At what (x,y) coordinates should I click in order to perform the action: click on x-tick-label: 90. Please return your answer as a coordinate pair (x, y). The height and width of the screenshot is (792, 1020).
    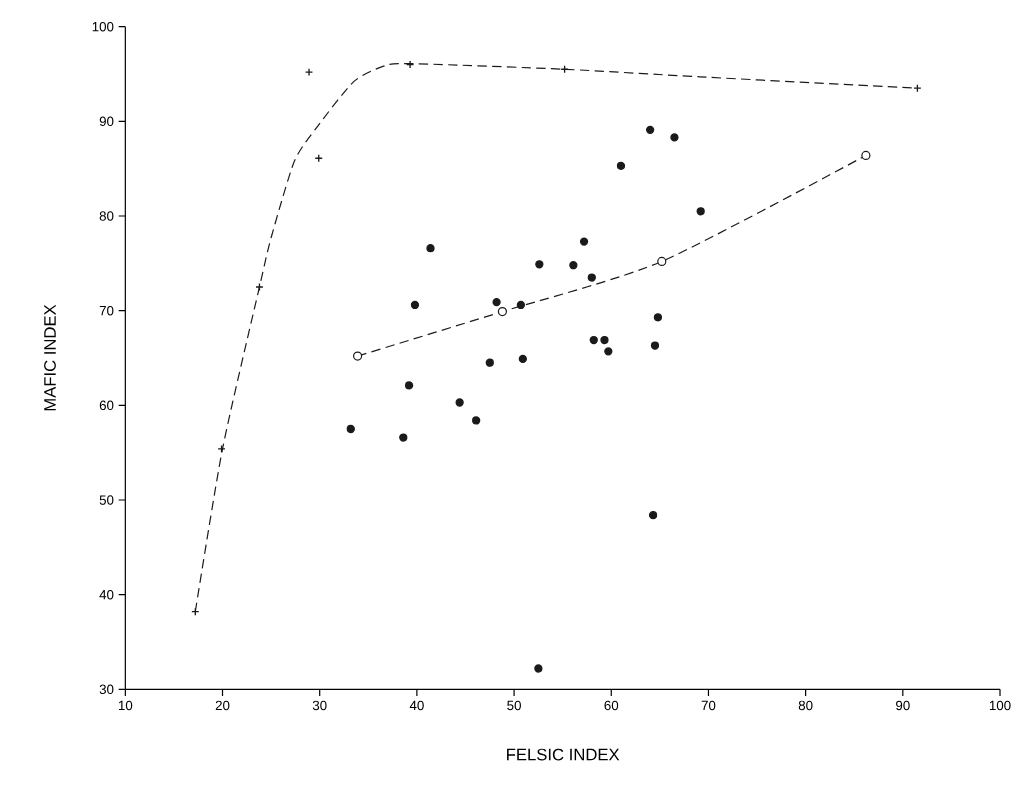
    Looking at the image, I should click on (903, 705).